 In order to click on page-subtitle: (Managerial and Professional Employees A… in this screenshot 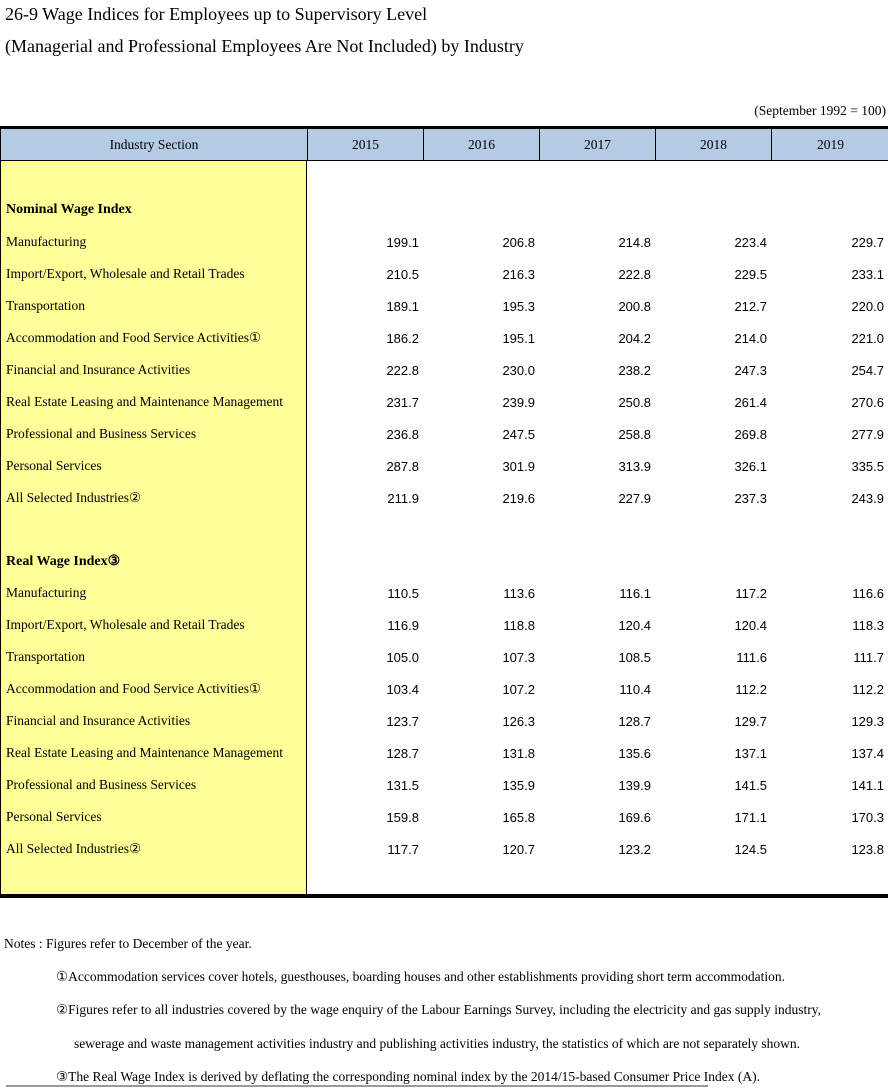, I will do `click(264, 46)`.